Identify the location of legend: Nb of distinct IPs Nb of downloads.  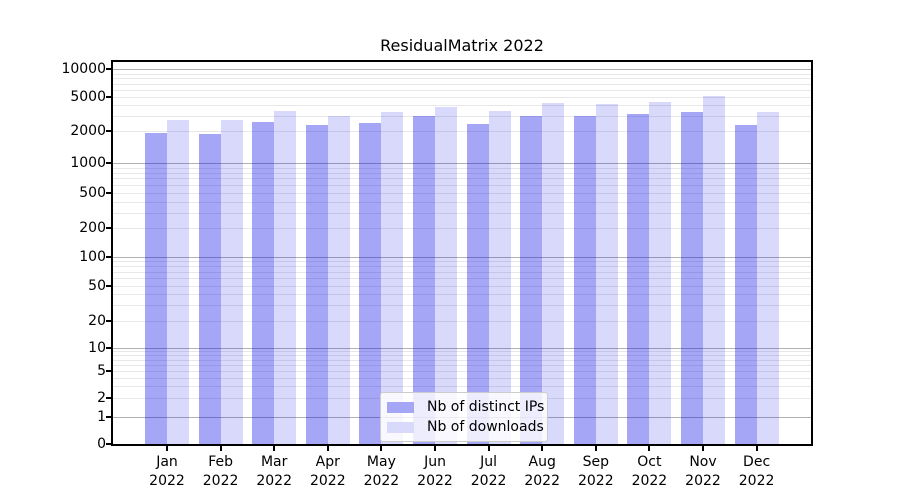
(464, 417).